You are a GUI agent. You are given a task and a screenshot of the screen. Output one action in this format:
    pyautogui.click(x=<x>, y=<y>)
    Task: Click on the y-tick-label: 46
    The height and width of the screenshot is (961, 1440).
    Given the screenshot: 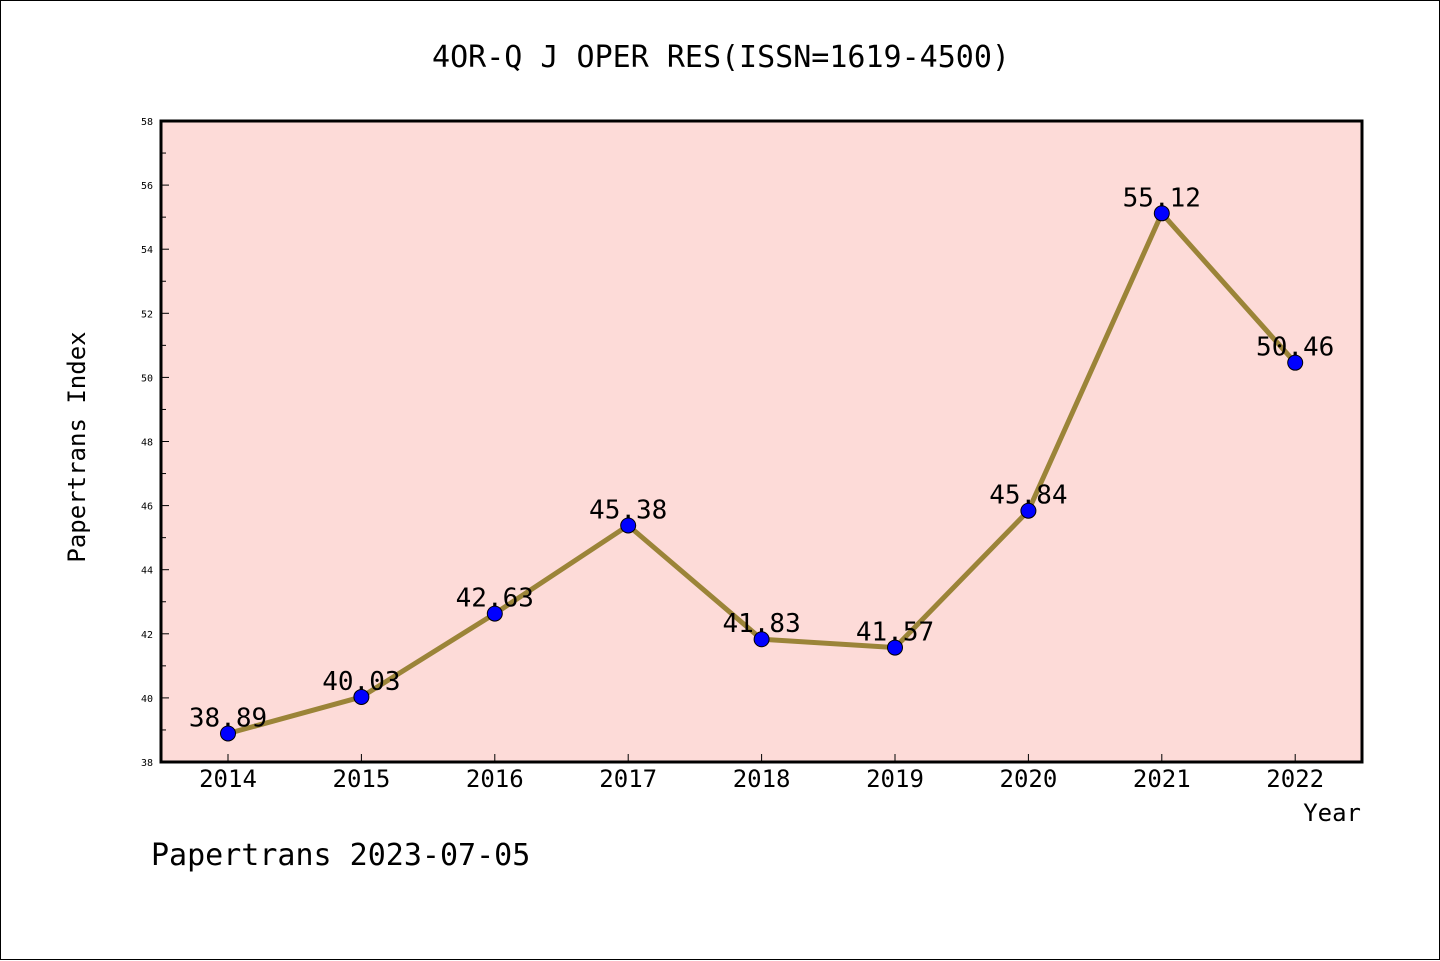 What is the action you would take?
    pyautogui.click(x=147, y=507)
    